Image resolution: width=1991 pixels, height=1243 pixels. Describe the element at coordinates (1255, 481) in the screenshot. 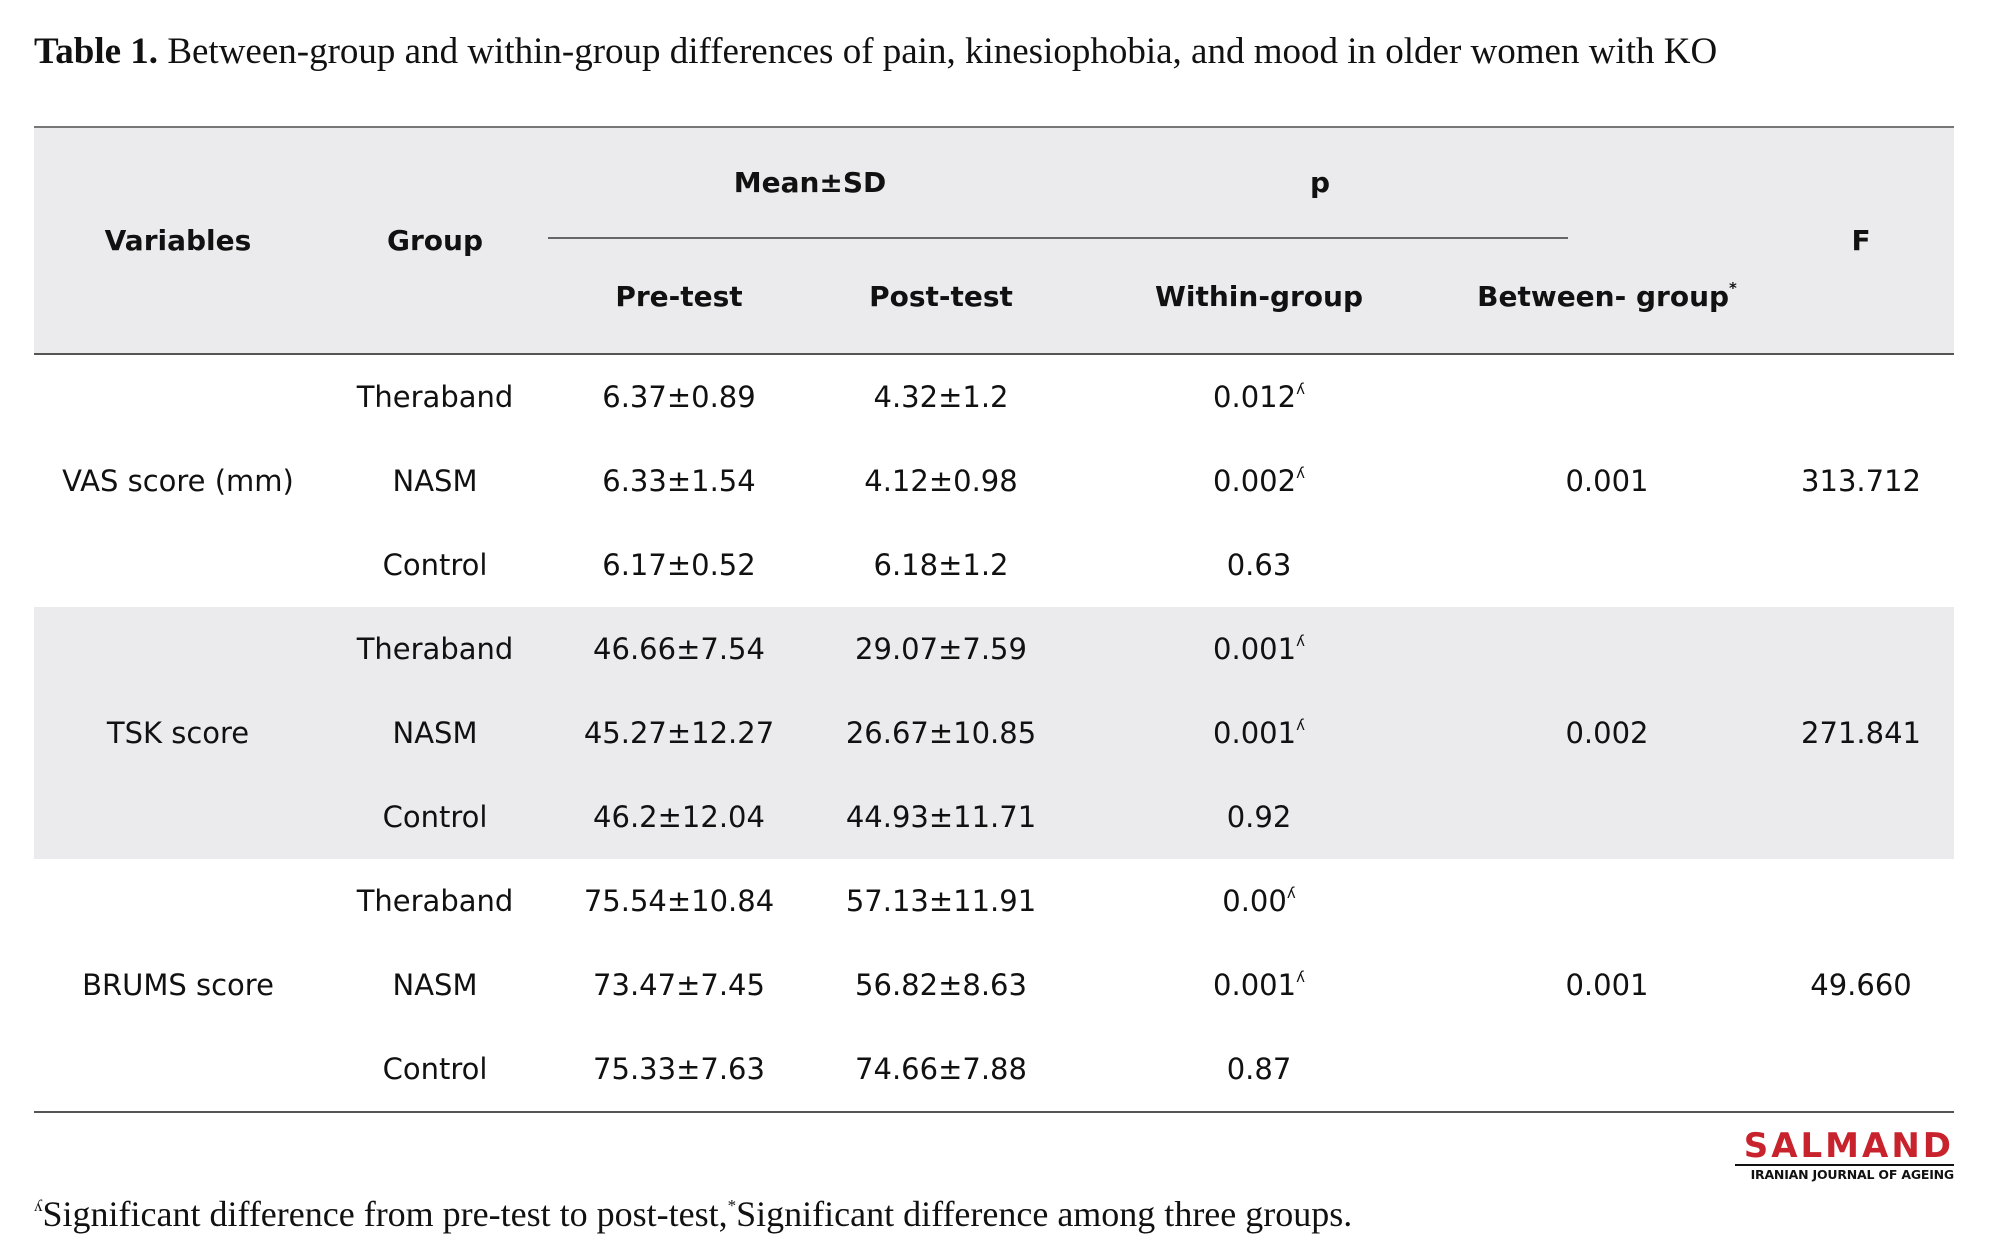

I see `within-value: 0.002` at that location.